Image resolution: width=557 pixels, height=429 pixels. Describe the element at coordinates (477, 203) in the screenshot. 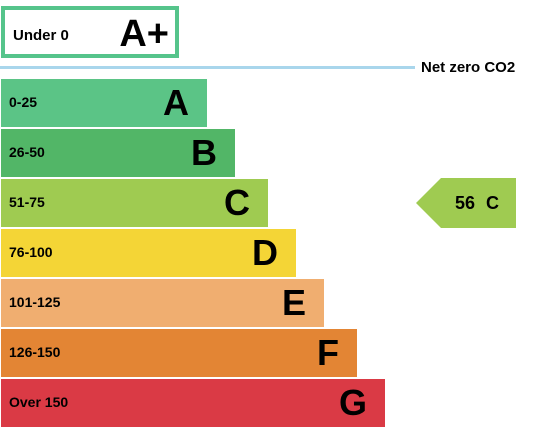

I see `current-rating-label: 56 C` at that location.